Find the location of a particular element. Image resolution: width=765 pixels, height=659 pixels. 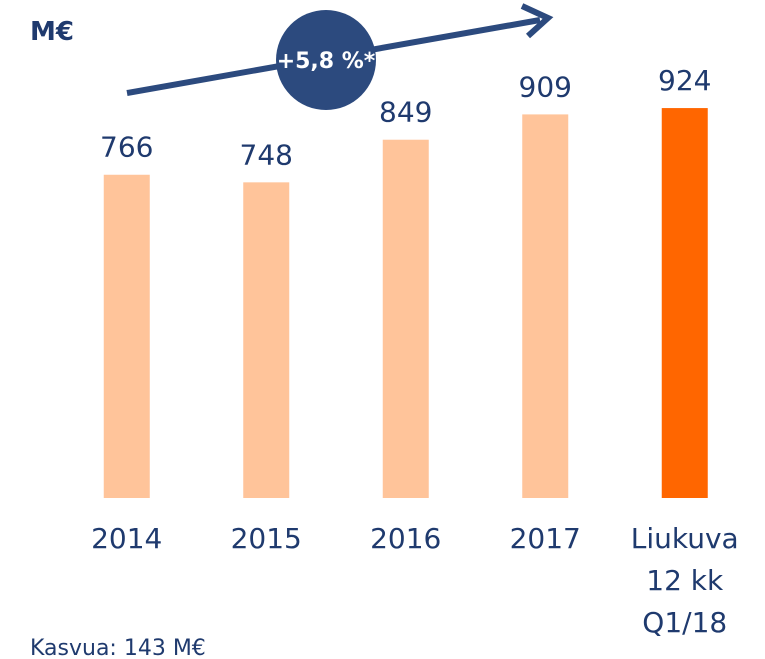

x-tick-label: 2016 is located at coordinates (406, 538).